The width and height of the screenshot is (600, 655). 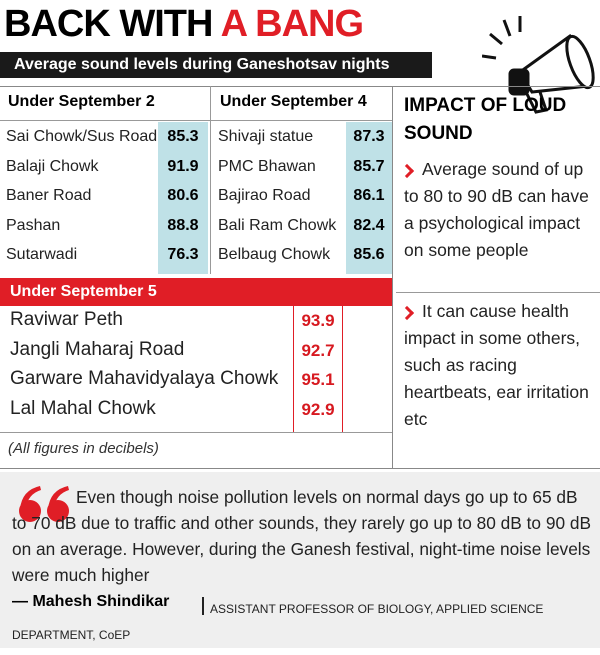 I want to click on place: PMC Bhawan, so click(x=267, y=166).